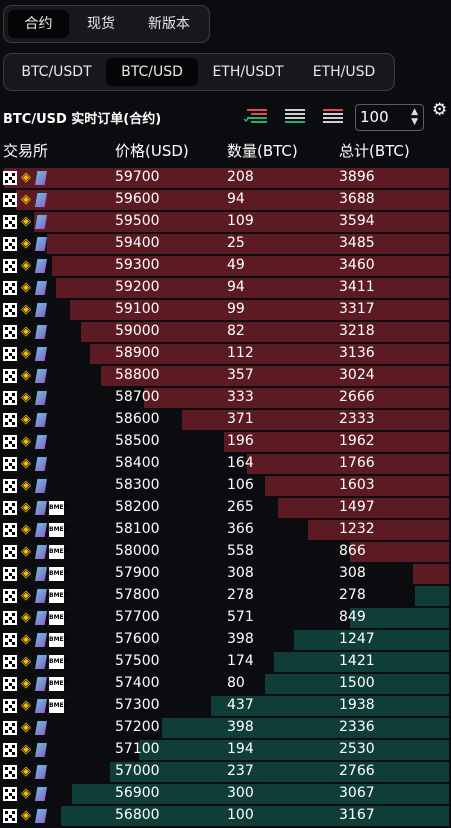 The image size is (451, 828). Describe the element at coordinates (225, 728) in the screenshot. I see `bid-row: ◈ 57200 398 2336` at that location.